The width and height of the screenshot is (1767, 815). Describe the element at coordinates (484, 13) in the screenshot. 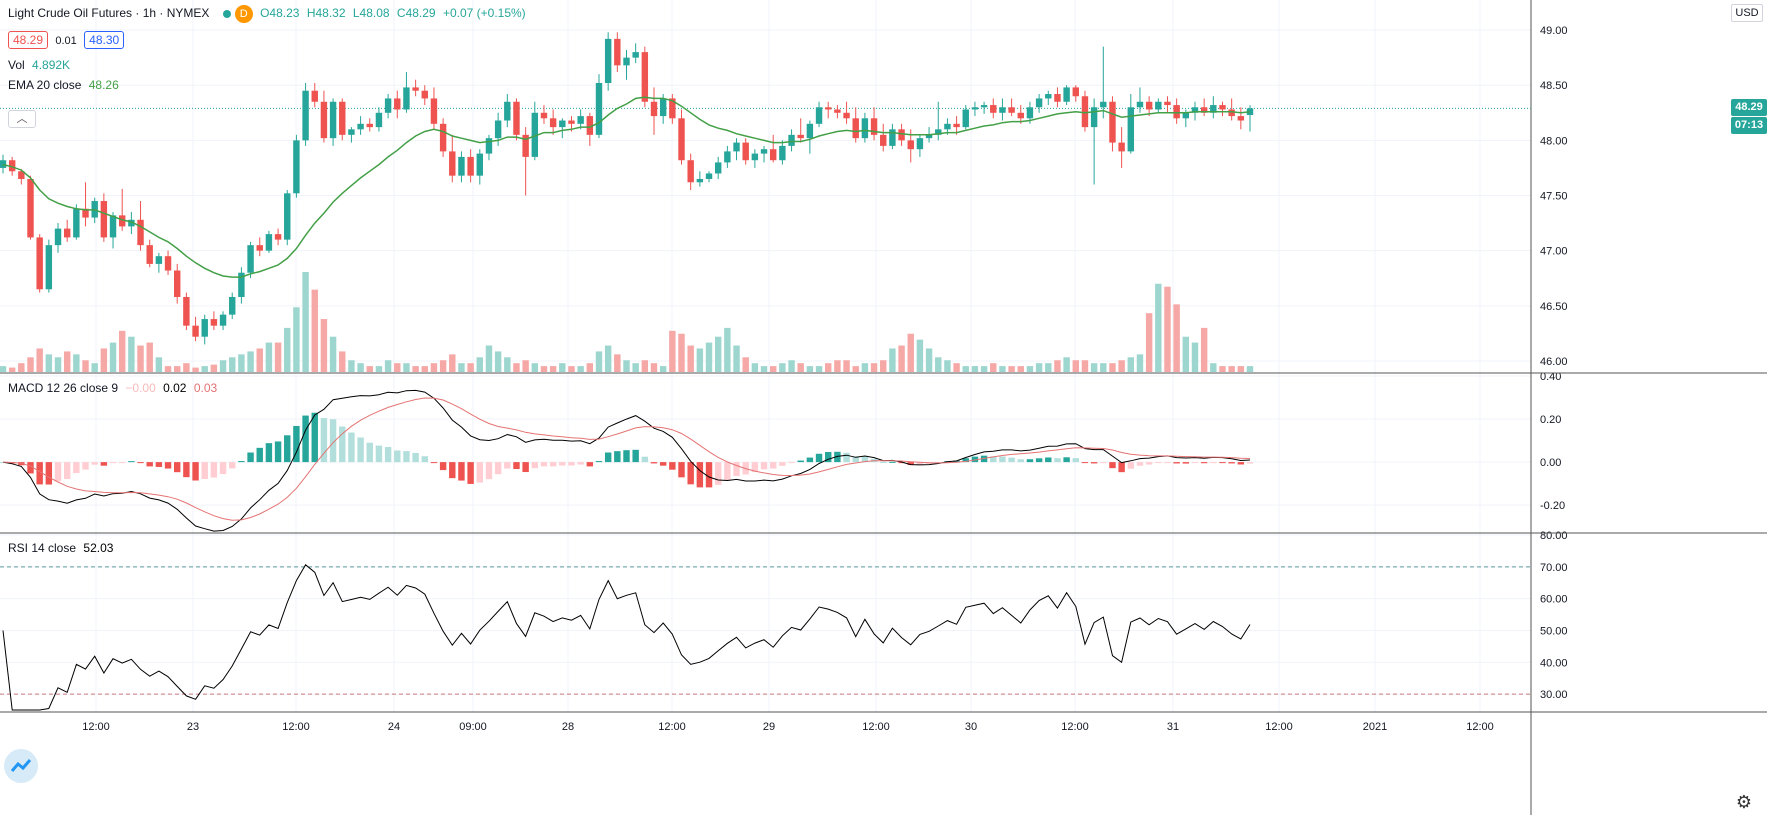

I see `ohlc-change: +0.07 (+0.15%)` at that location.